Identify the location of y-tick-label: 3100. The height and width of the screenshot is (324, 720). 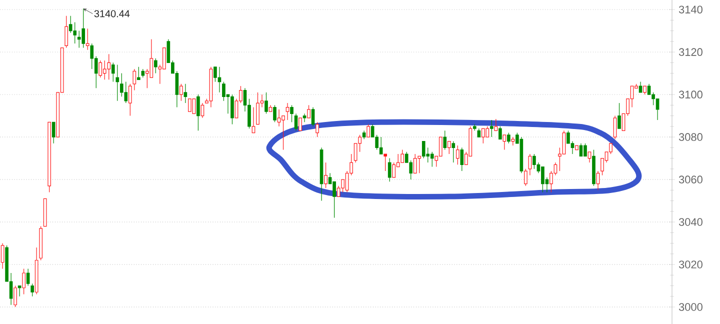
(690, 94).